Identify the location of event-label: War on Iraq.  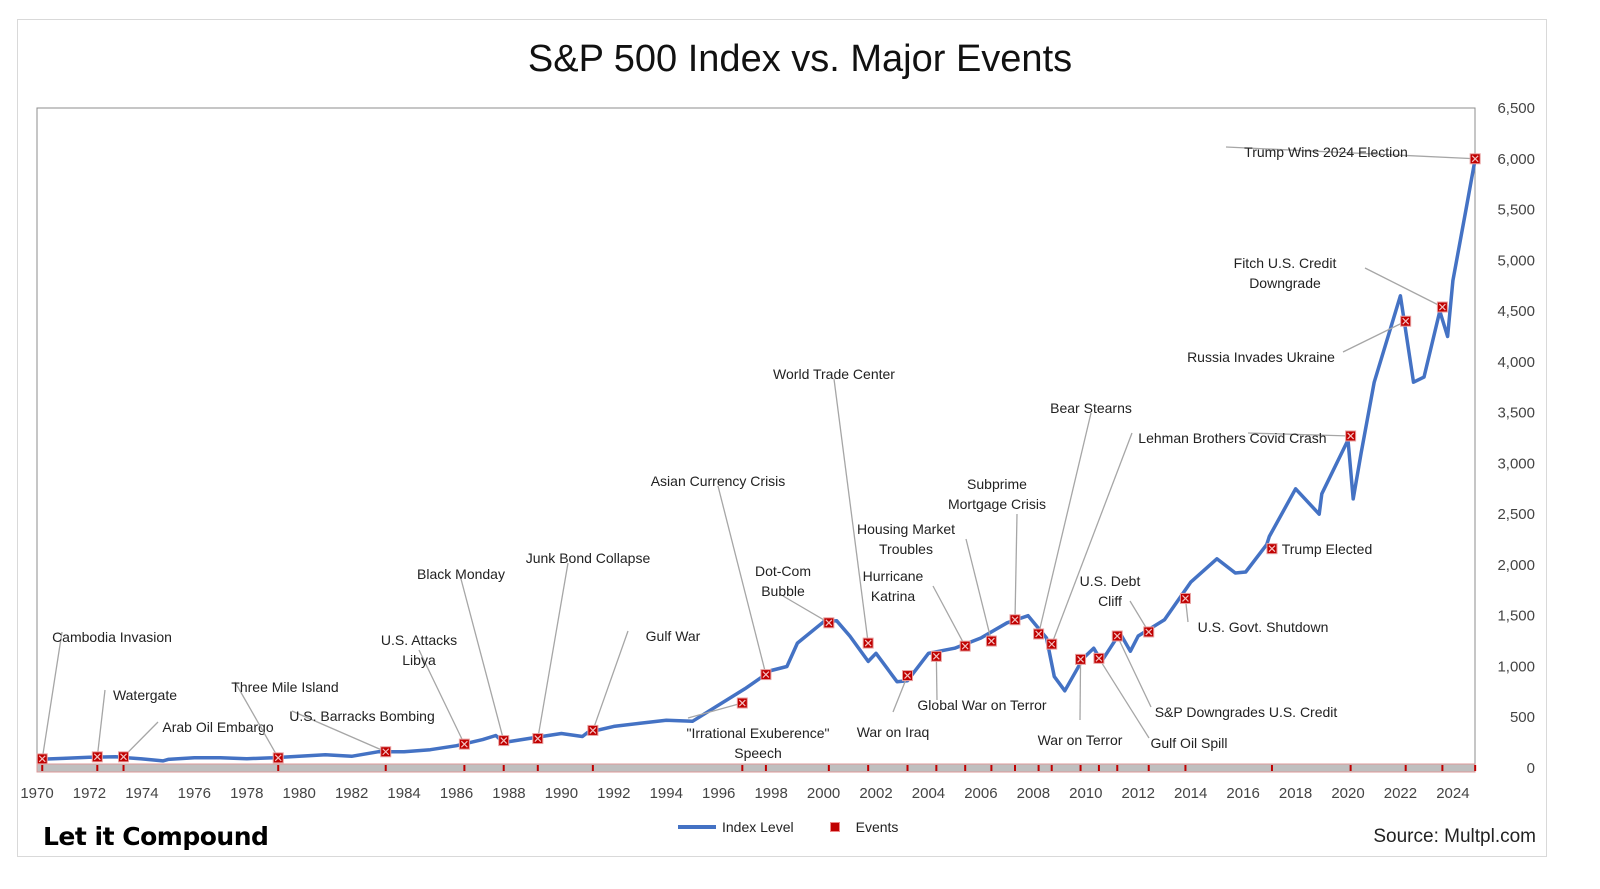
(893, 732).